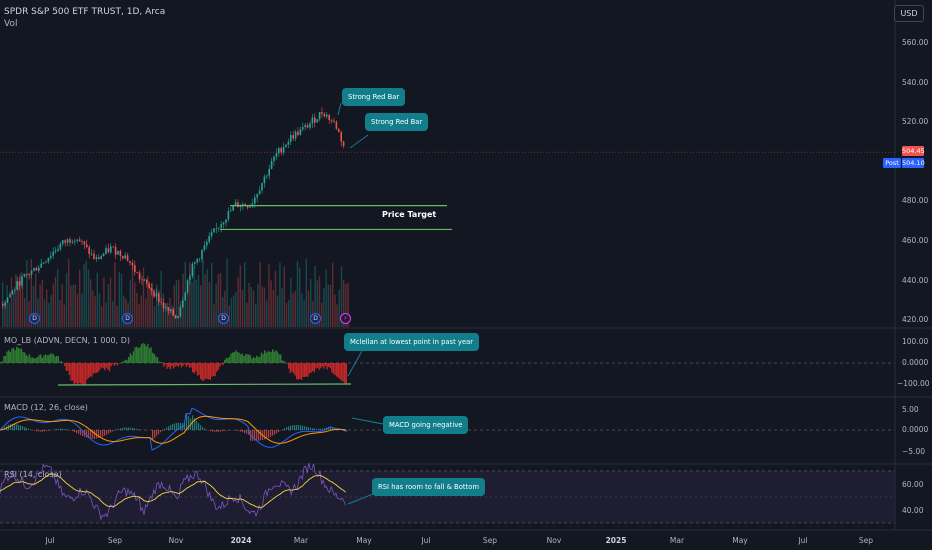  Describe the element at coordinates (46, 407) in the screenshot. I see `macd-label: MACD (12, 26, close)` at that location.